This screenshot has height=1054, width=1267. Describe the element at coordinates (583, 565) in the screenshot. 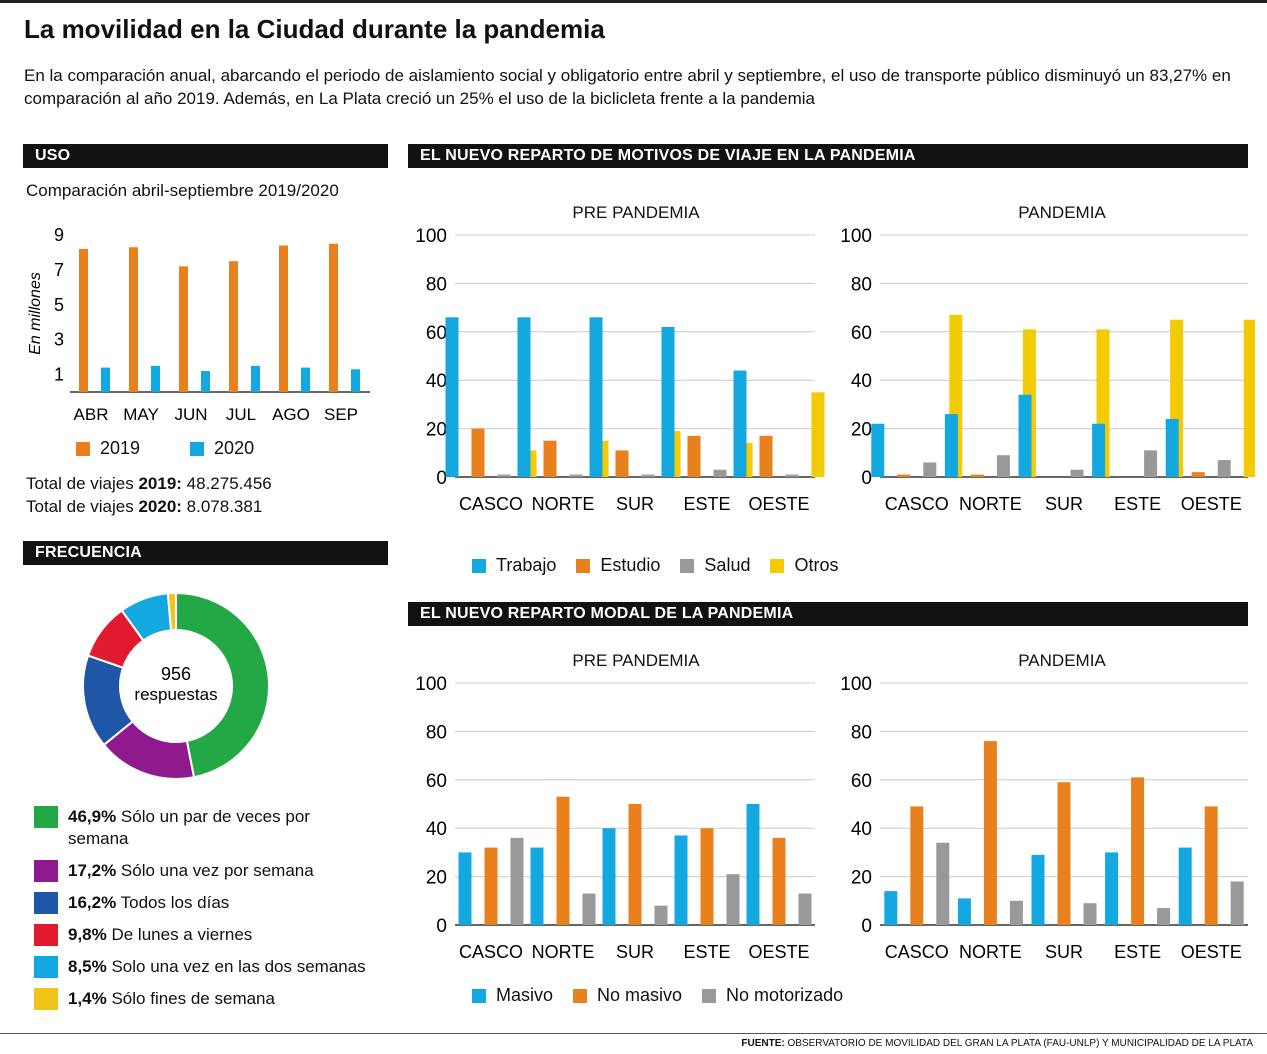

I see `legend-swatch` at that location.